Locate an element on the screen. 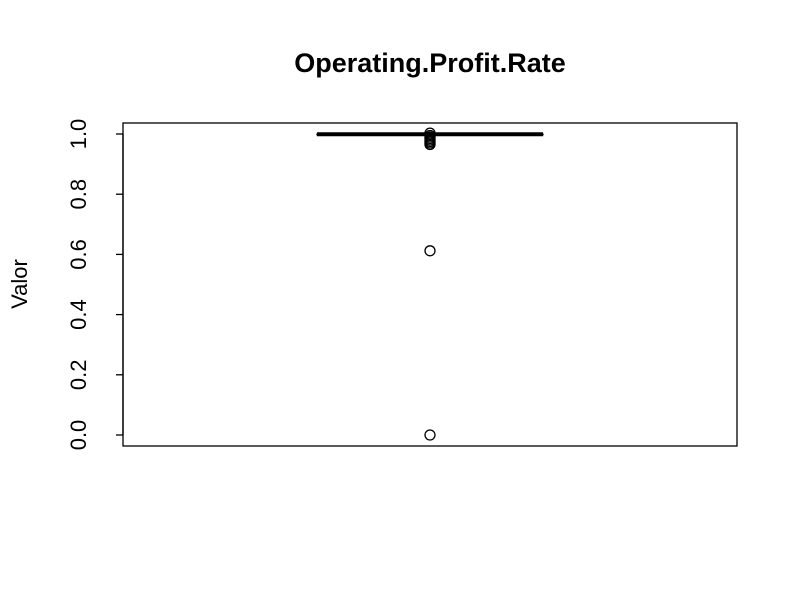 This screenshot has height=600, width=800. y-tick-label: 0.8 is located at coordinates (78, 194).